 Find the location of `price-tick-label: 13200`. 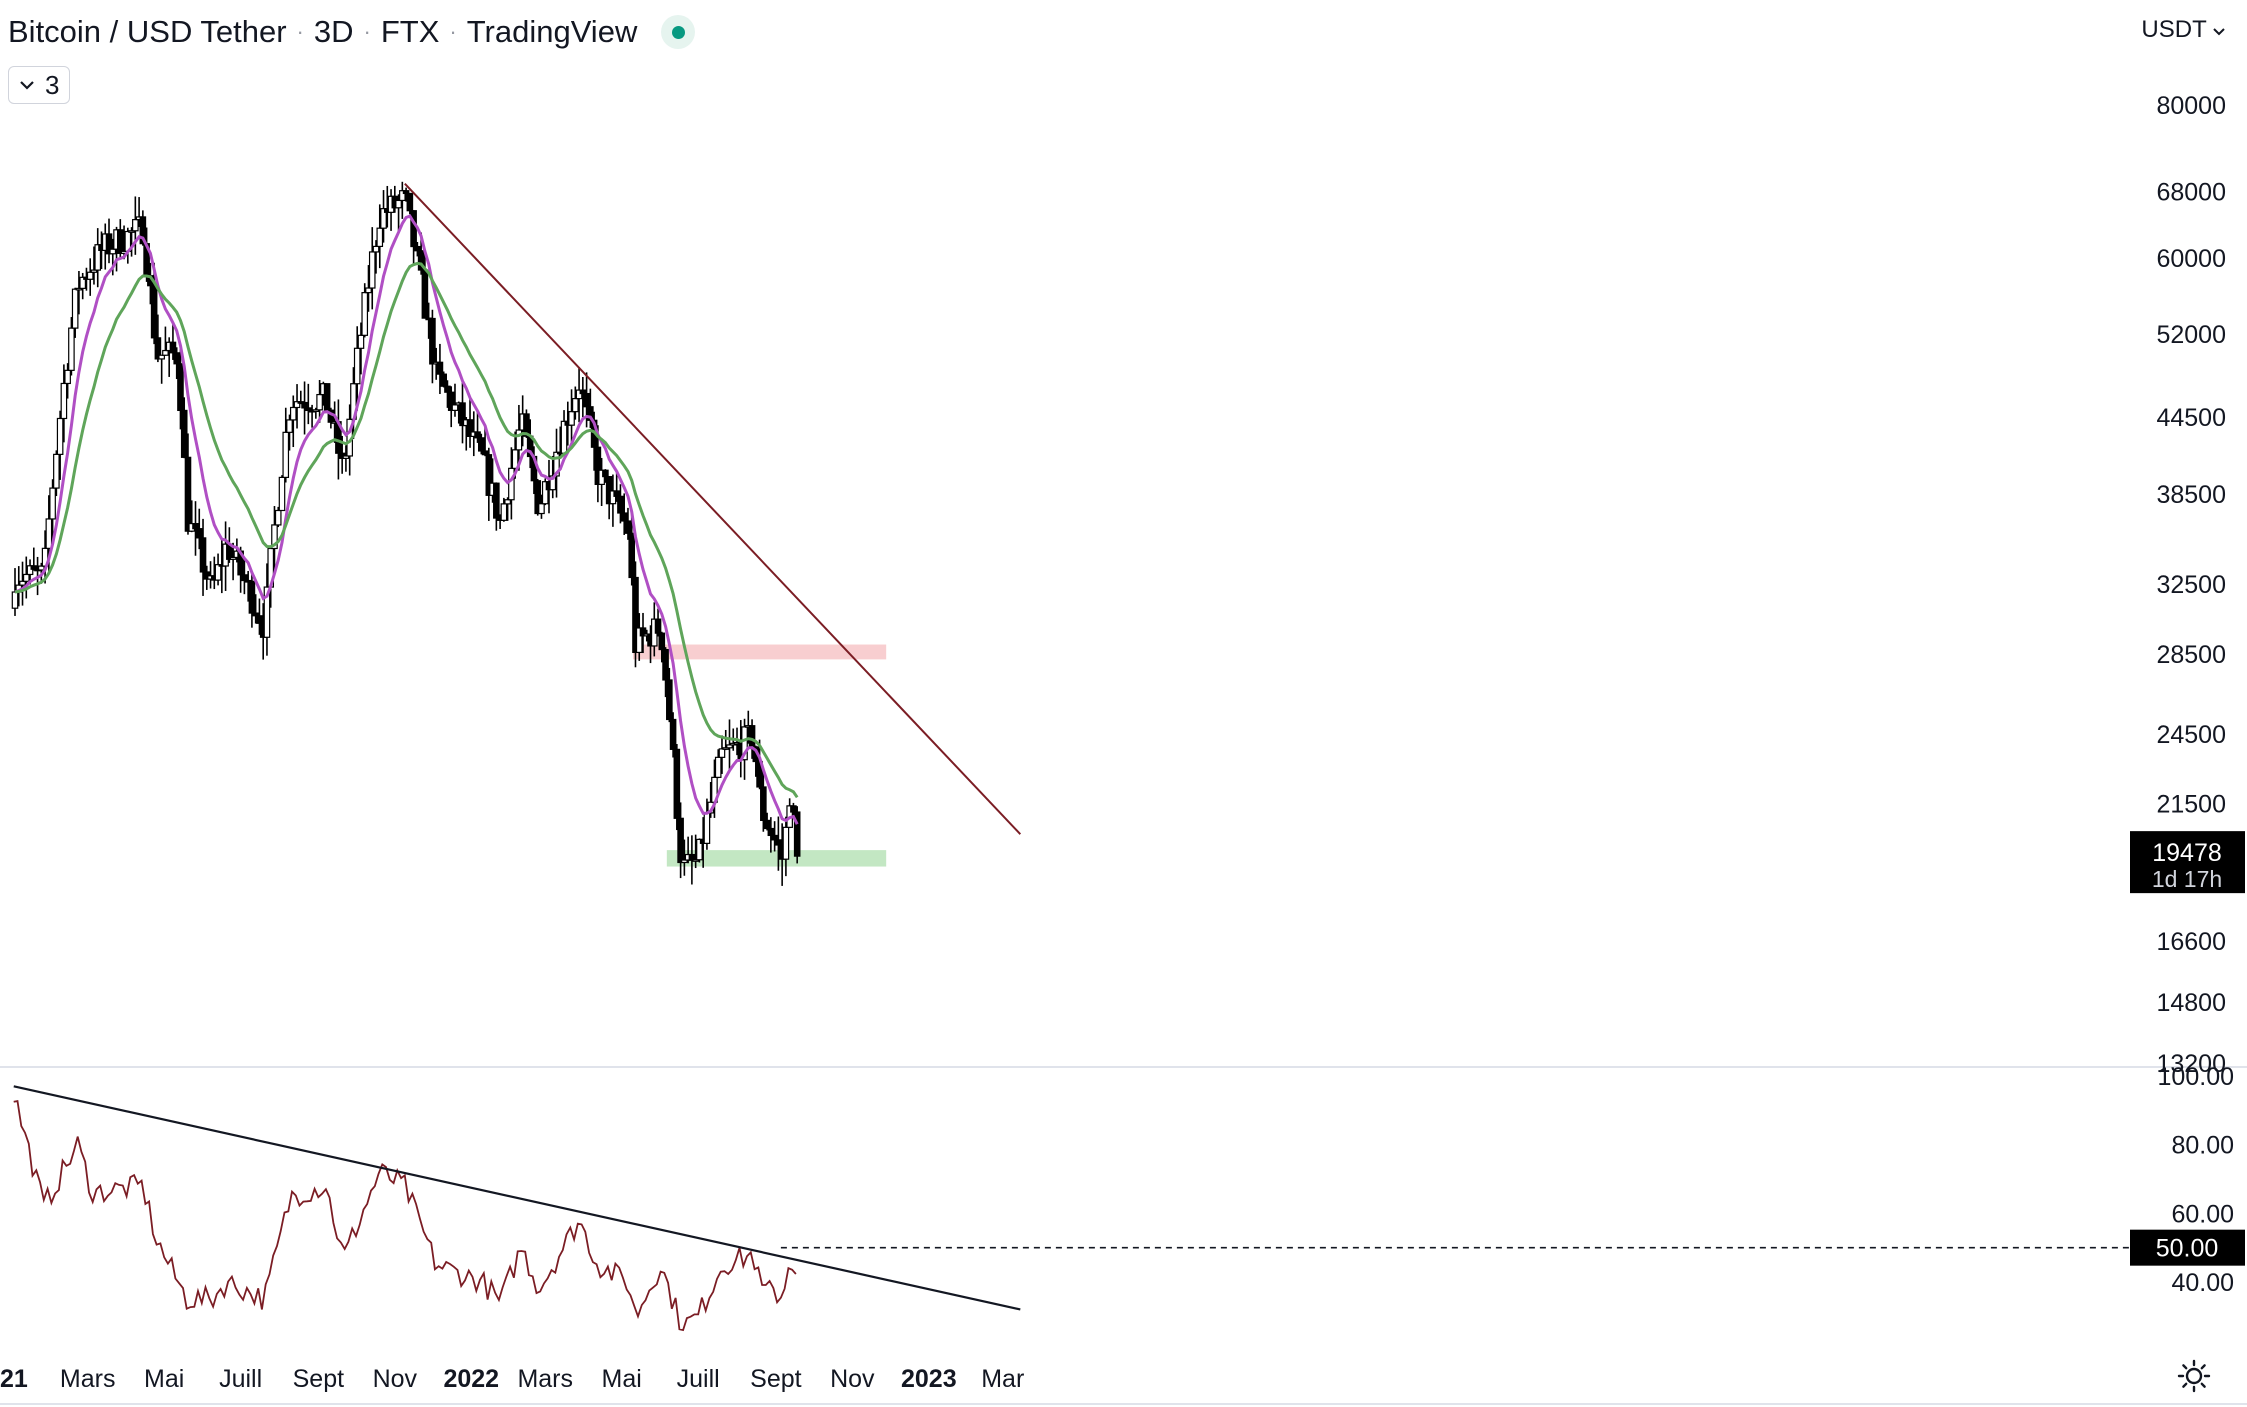

price-tick-label: 13200 is located at coordinates (2191, 1064).